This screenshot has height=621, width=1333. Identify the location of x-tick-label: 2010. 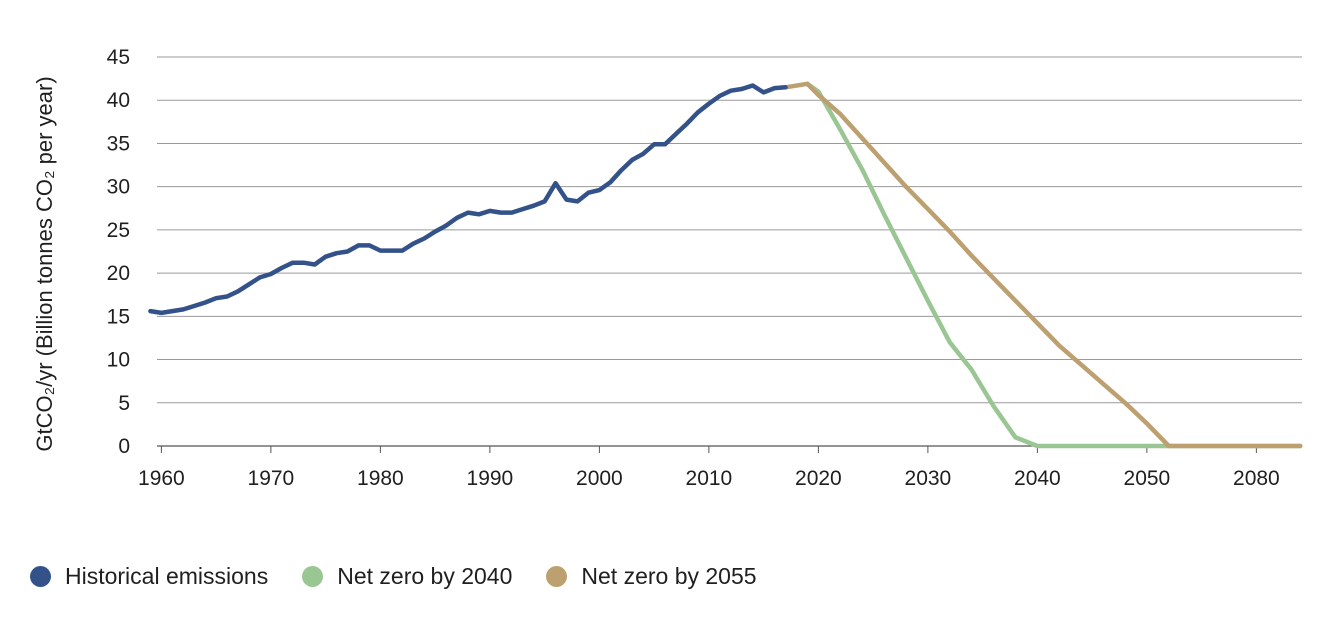
(709, 478).